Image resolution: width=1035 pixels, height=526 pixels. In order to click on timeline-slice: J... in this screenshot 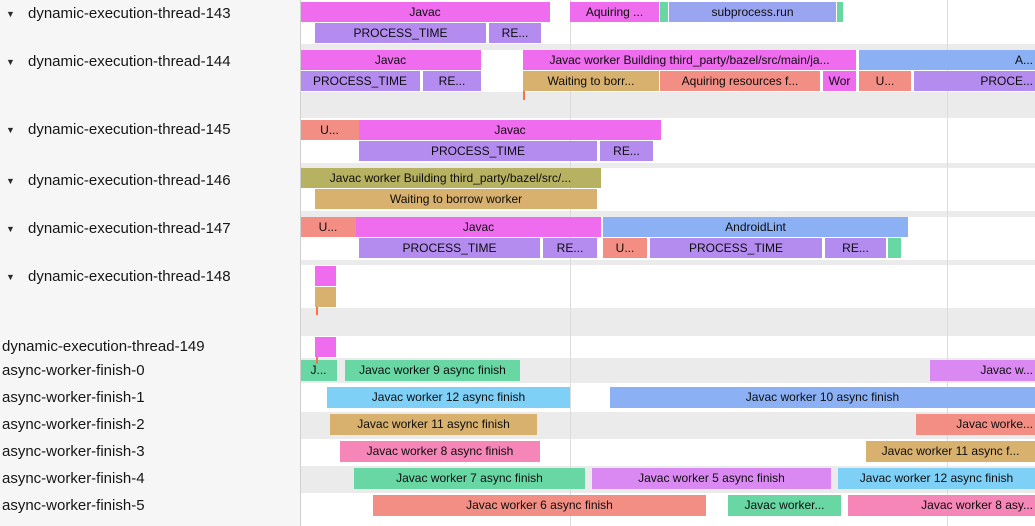, I will do `click(318, 370)`.